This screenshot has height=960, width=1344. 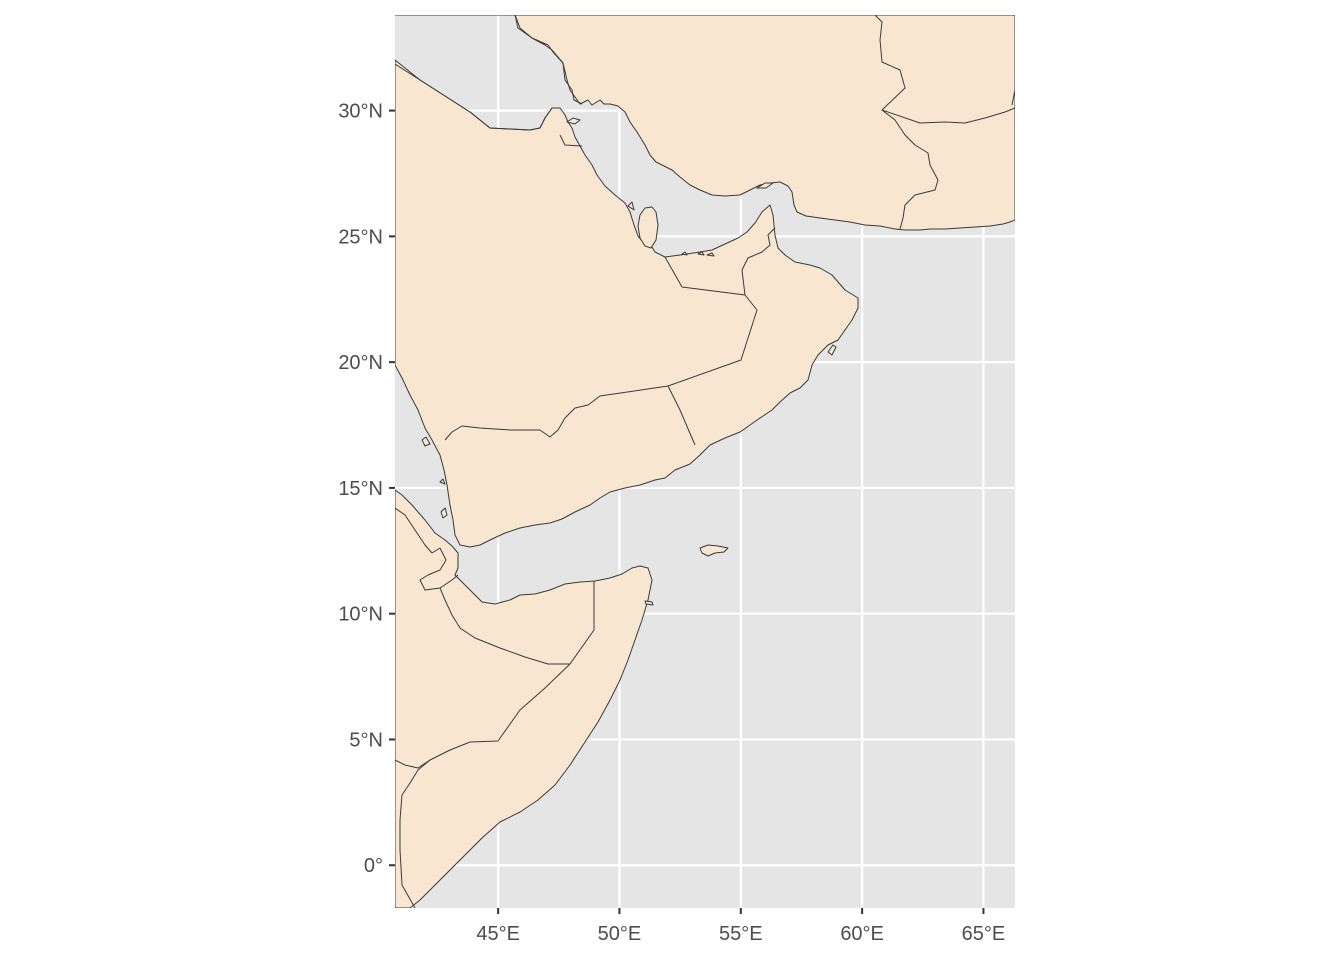 What do you see at coordinates (984, 934) in the screenshot?
I see `x-tick-label: 65°E` at bounding box center [984, 934].